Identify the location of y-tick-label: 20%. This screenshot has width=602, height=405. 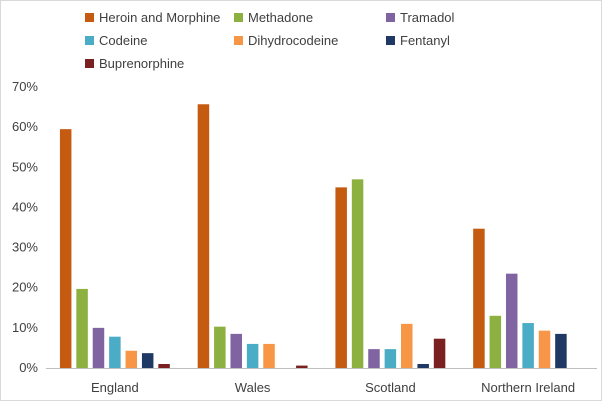
(25, 287).